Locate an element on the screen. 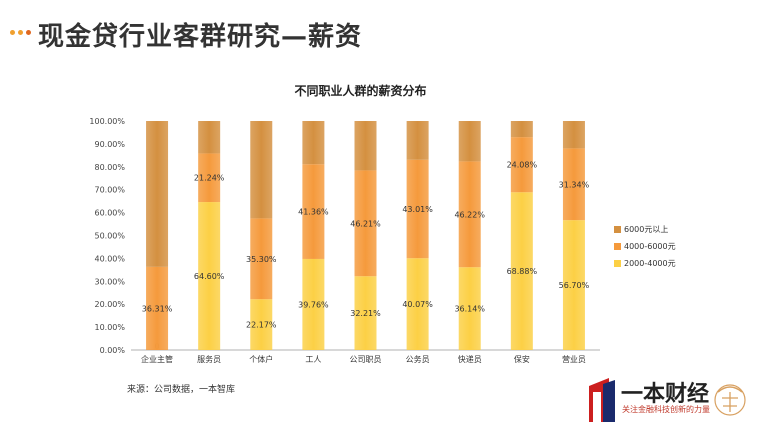 This screenshot has width=759, height=427. seal-stamp-icon is located at coordinates (730, 400).